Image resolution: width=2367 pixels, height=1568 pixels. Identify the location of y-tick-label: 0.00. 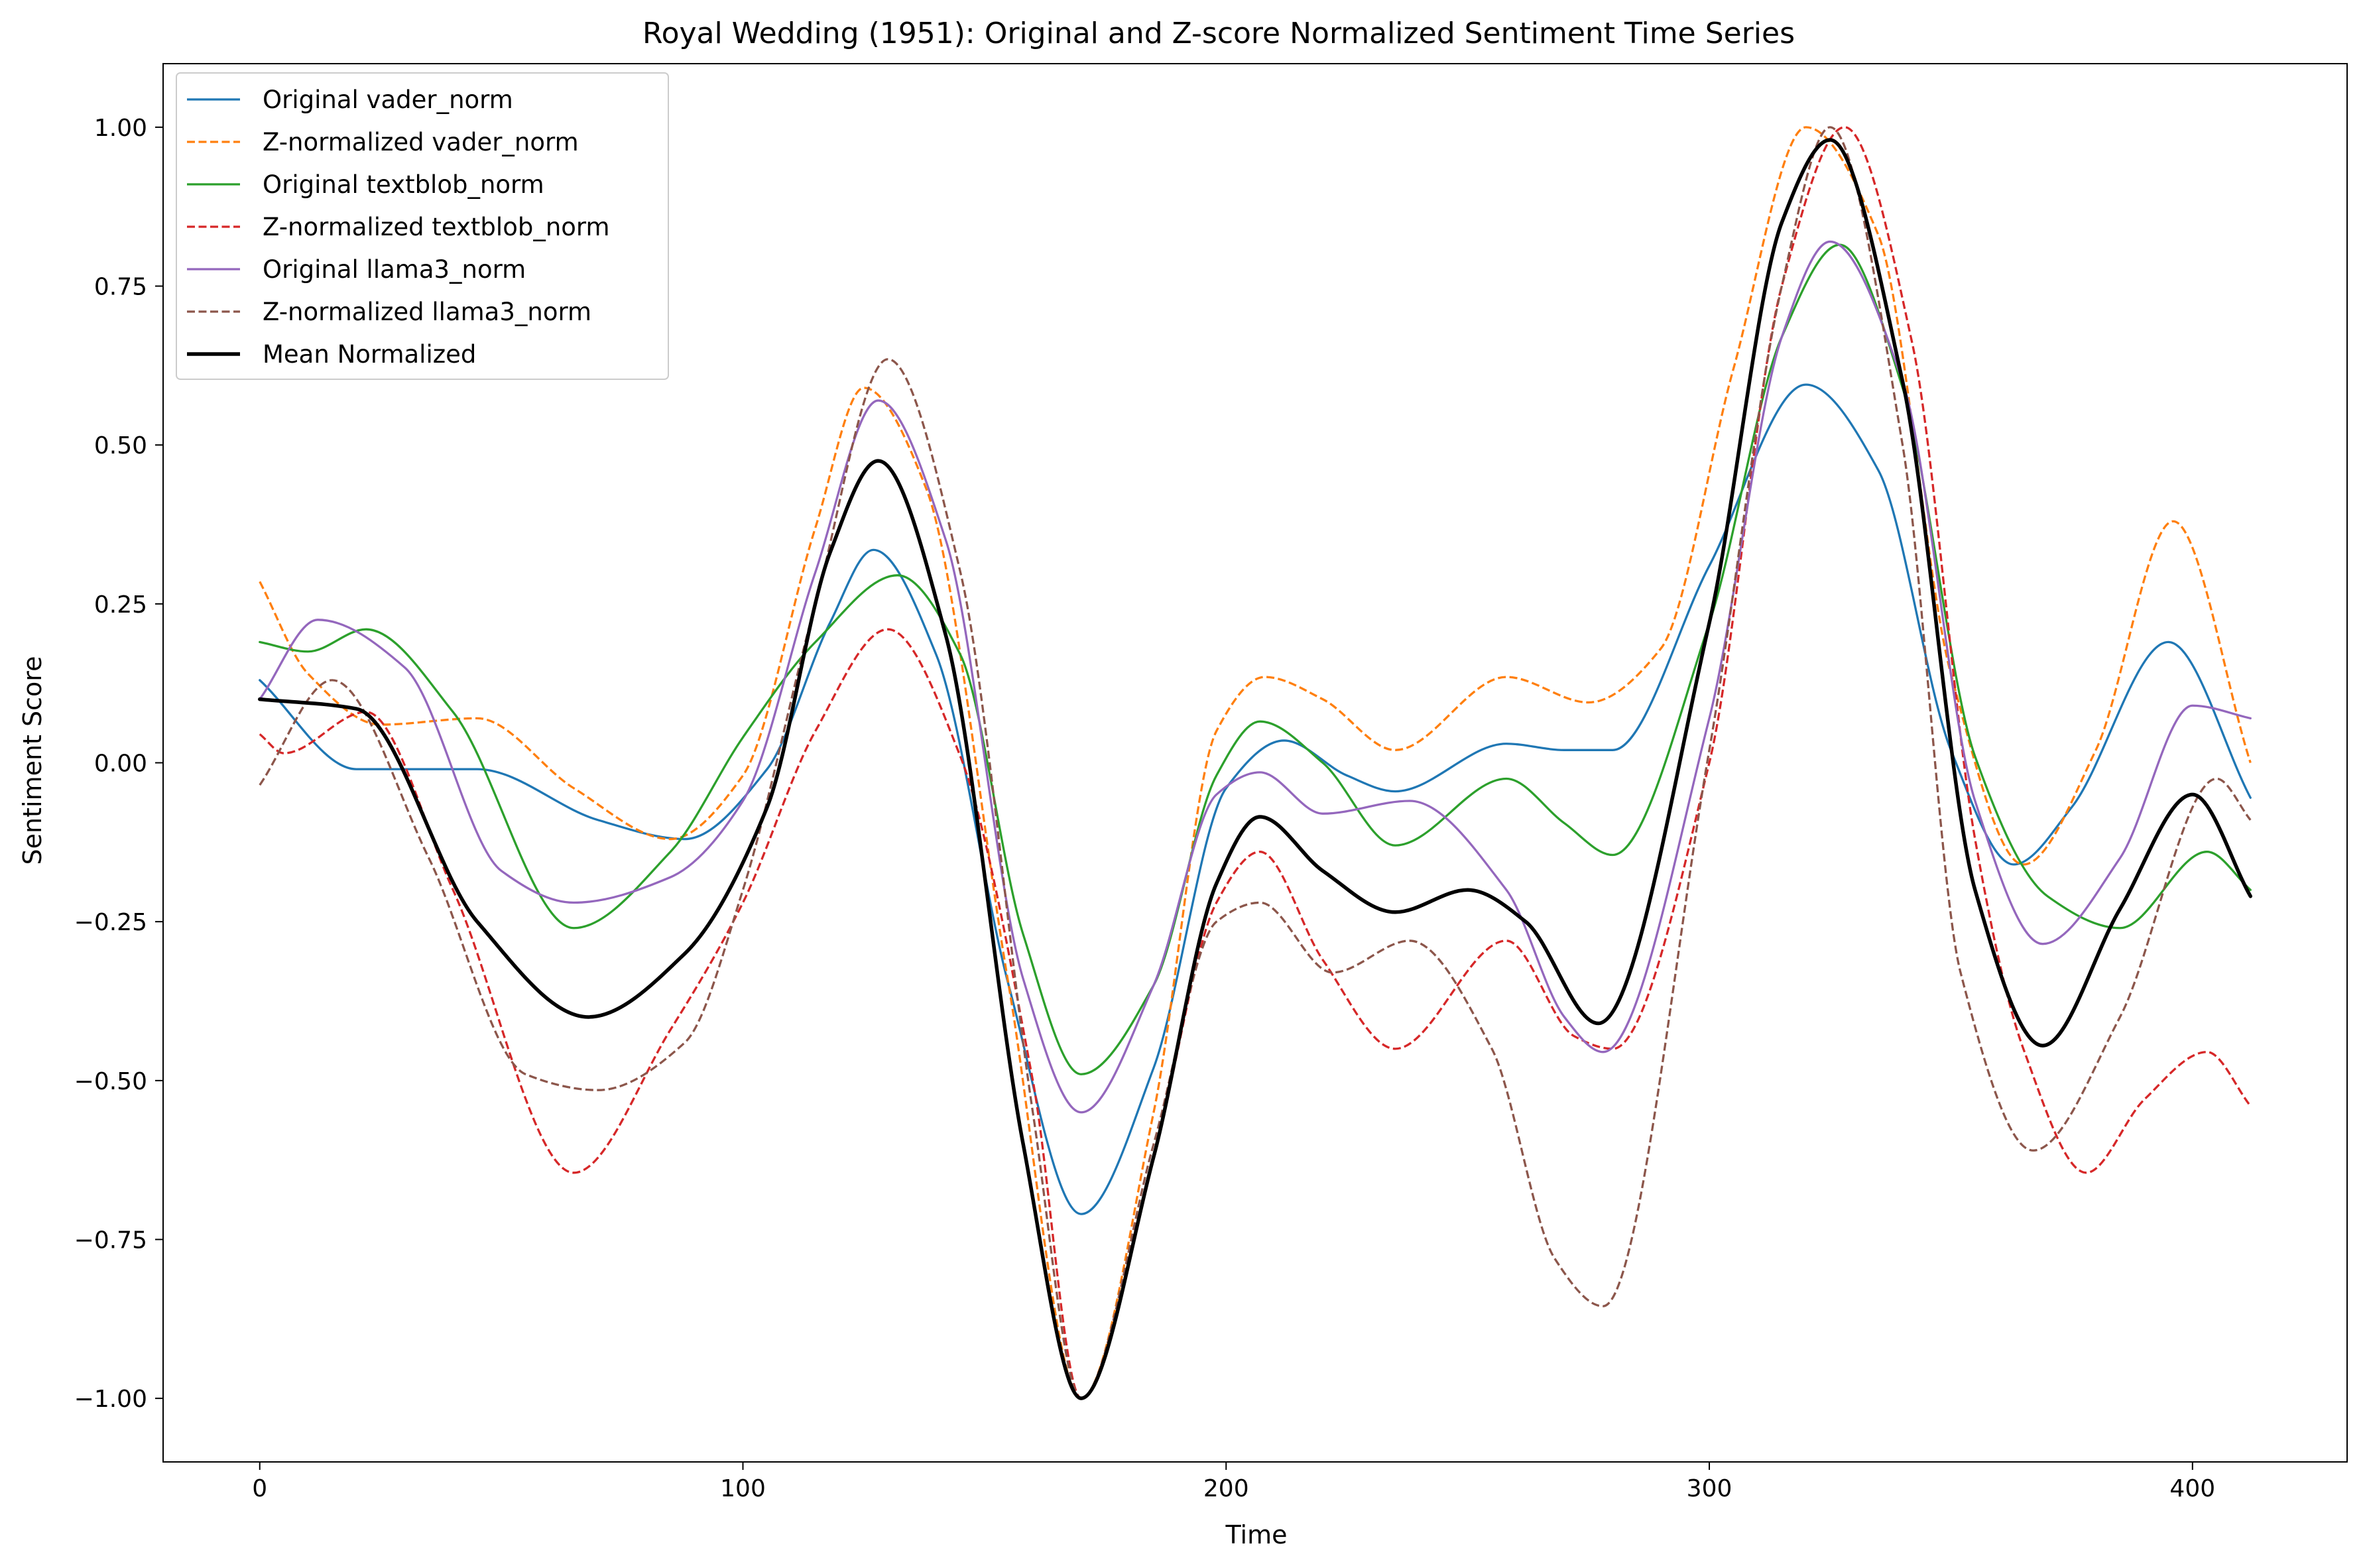
(121, 764).